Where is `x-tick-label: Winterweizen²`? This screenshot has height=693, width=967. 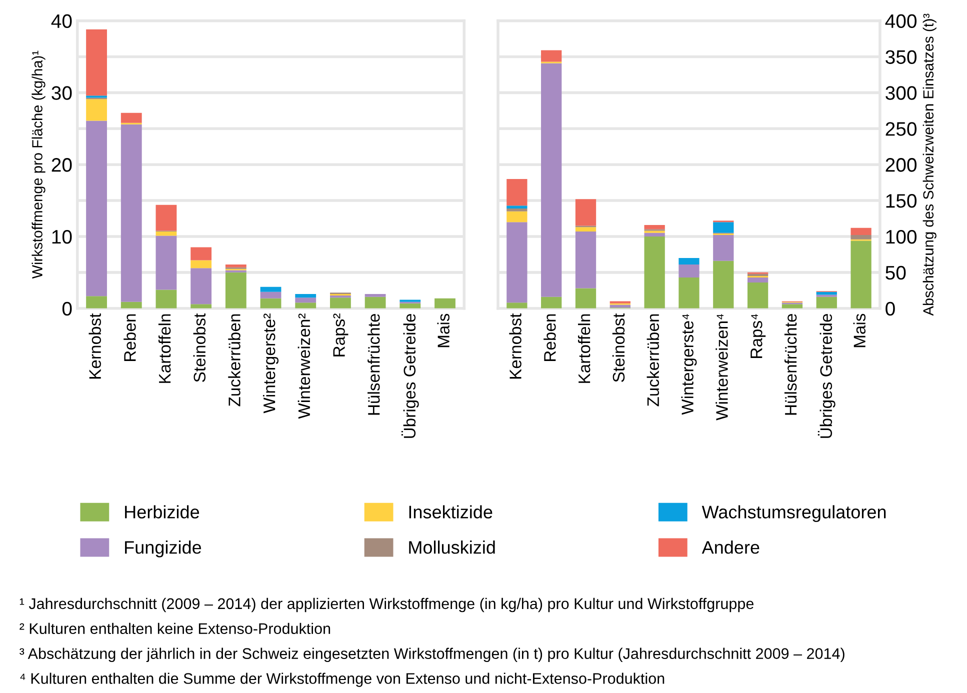 x-tick-label: Winterweizen² is located at coordinates (304, 366).